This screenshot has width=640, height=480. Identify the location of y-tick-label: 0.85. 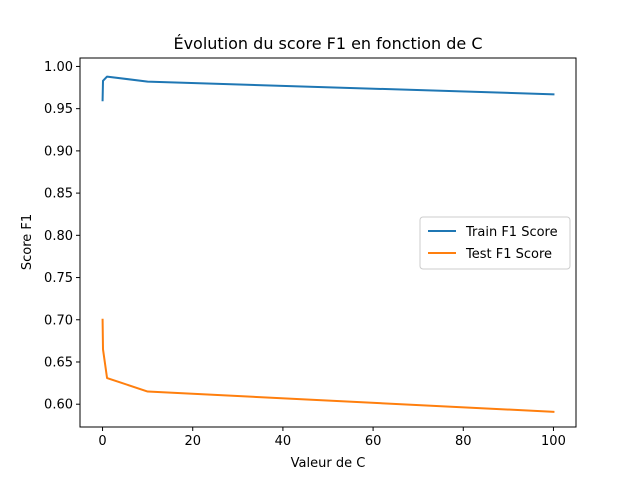
(58, 194).